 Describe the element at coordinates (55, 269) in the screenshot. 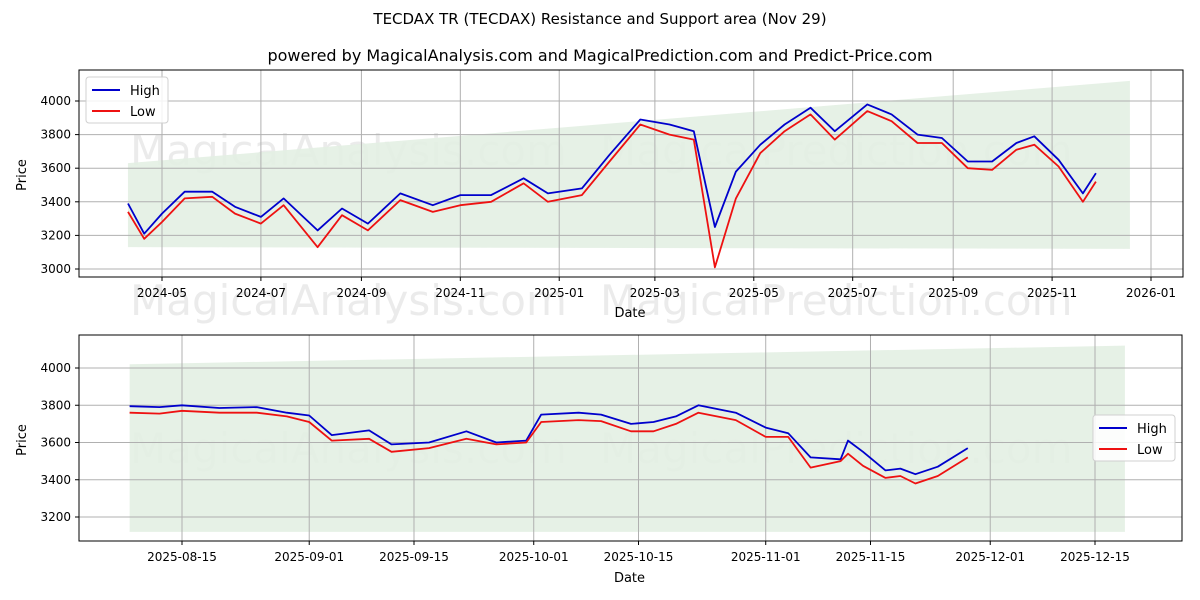

I see `y-tick-label: 3000` at that location.